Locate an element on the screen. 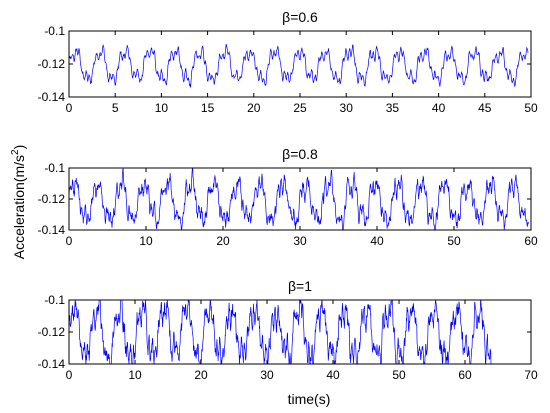 The width and height of the screenshot is (550, 413). panel-title: β=1 is located at coordinates (300, 286).